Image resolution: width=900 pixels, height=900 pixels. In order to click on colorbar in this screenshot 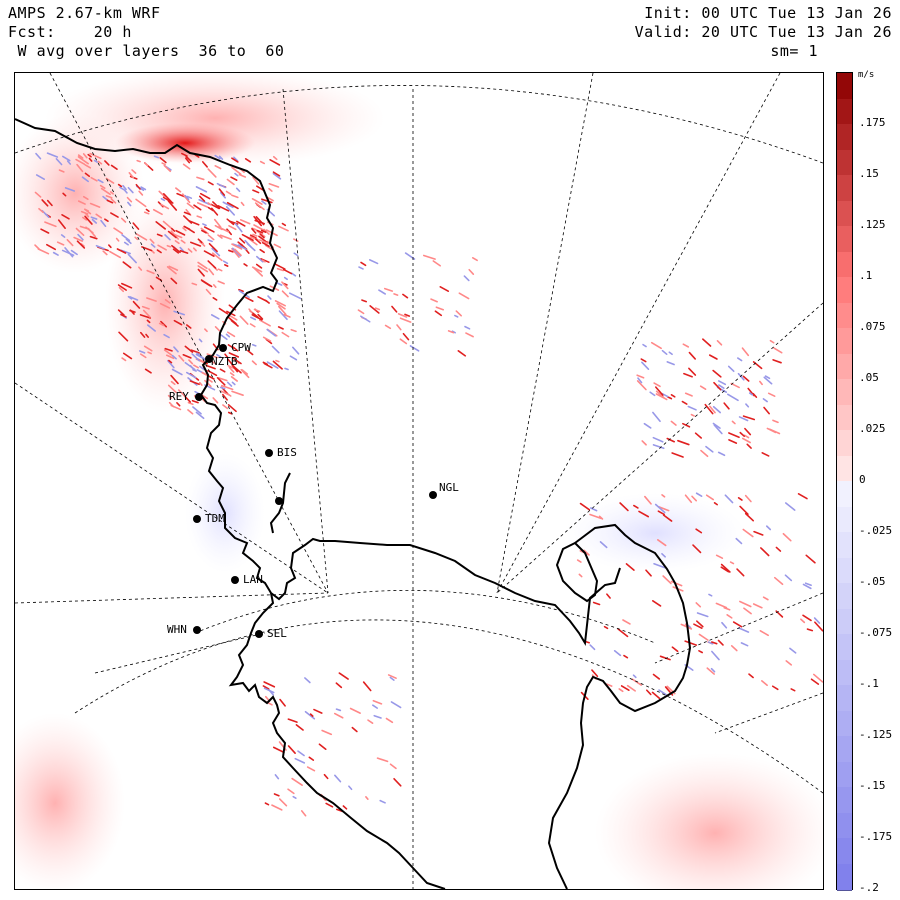, I will do `click(844, 481)`.